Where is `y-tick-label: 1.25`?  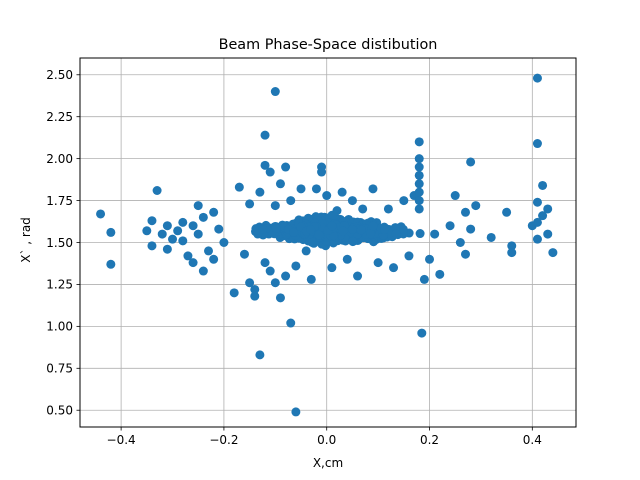
y-tick-label: 1.25 is located at coordinates (59, 285).